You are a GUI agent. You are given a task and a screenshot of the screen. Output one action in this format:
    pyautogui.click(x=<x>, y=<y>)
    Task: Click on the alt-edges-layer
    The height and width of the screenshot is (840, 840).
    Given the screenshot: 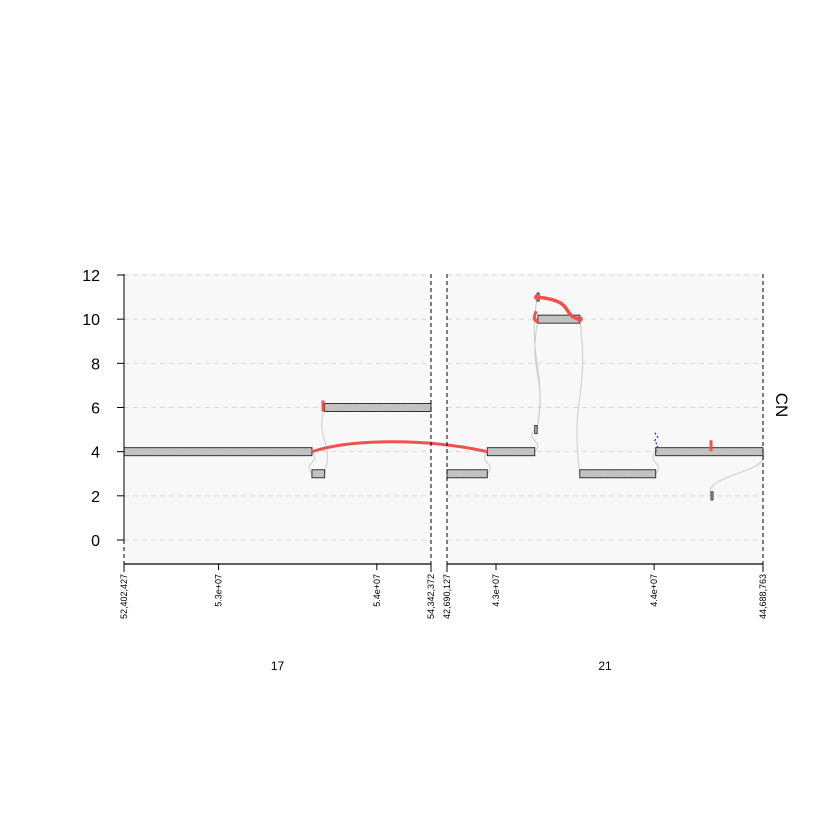 What is the action you would take?
    pyautogui.click(x=512, y=374)
    